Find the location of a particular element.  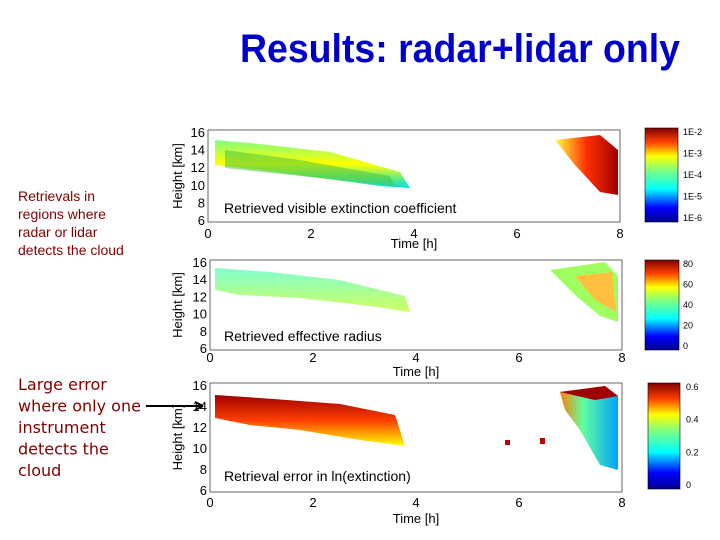

colorbar-label: 40 is located at coordinates (688, 305).